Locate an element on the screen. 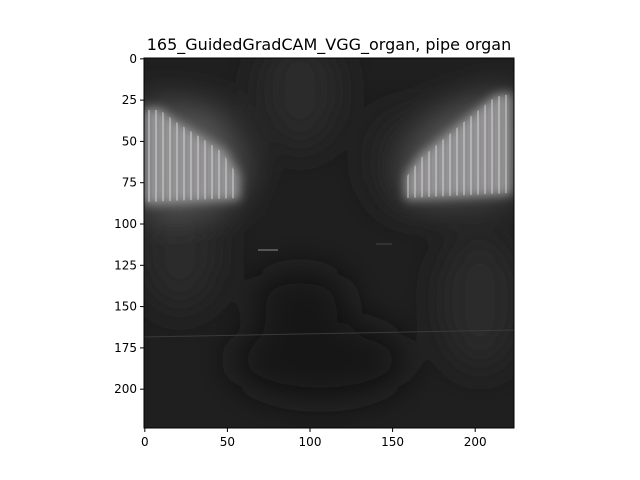 The image size is (640, 480). y-tick-label: 150 is located at coordinates (125, 307).